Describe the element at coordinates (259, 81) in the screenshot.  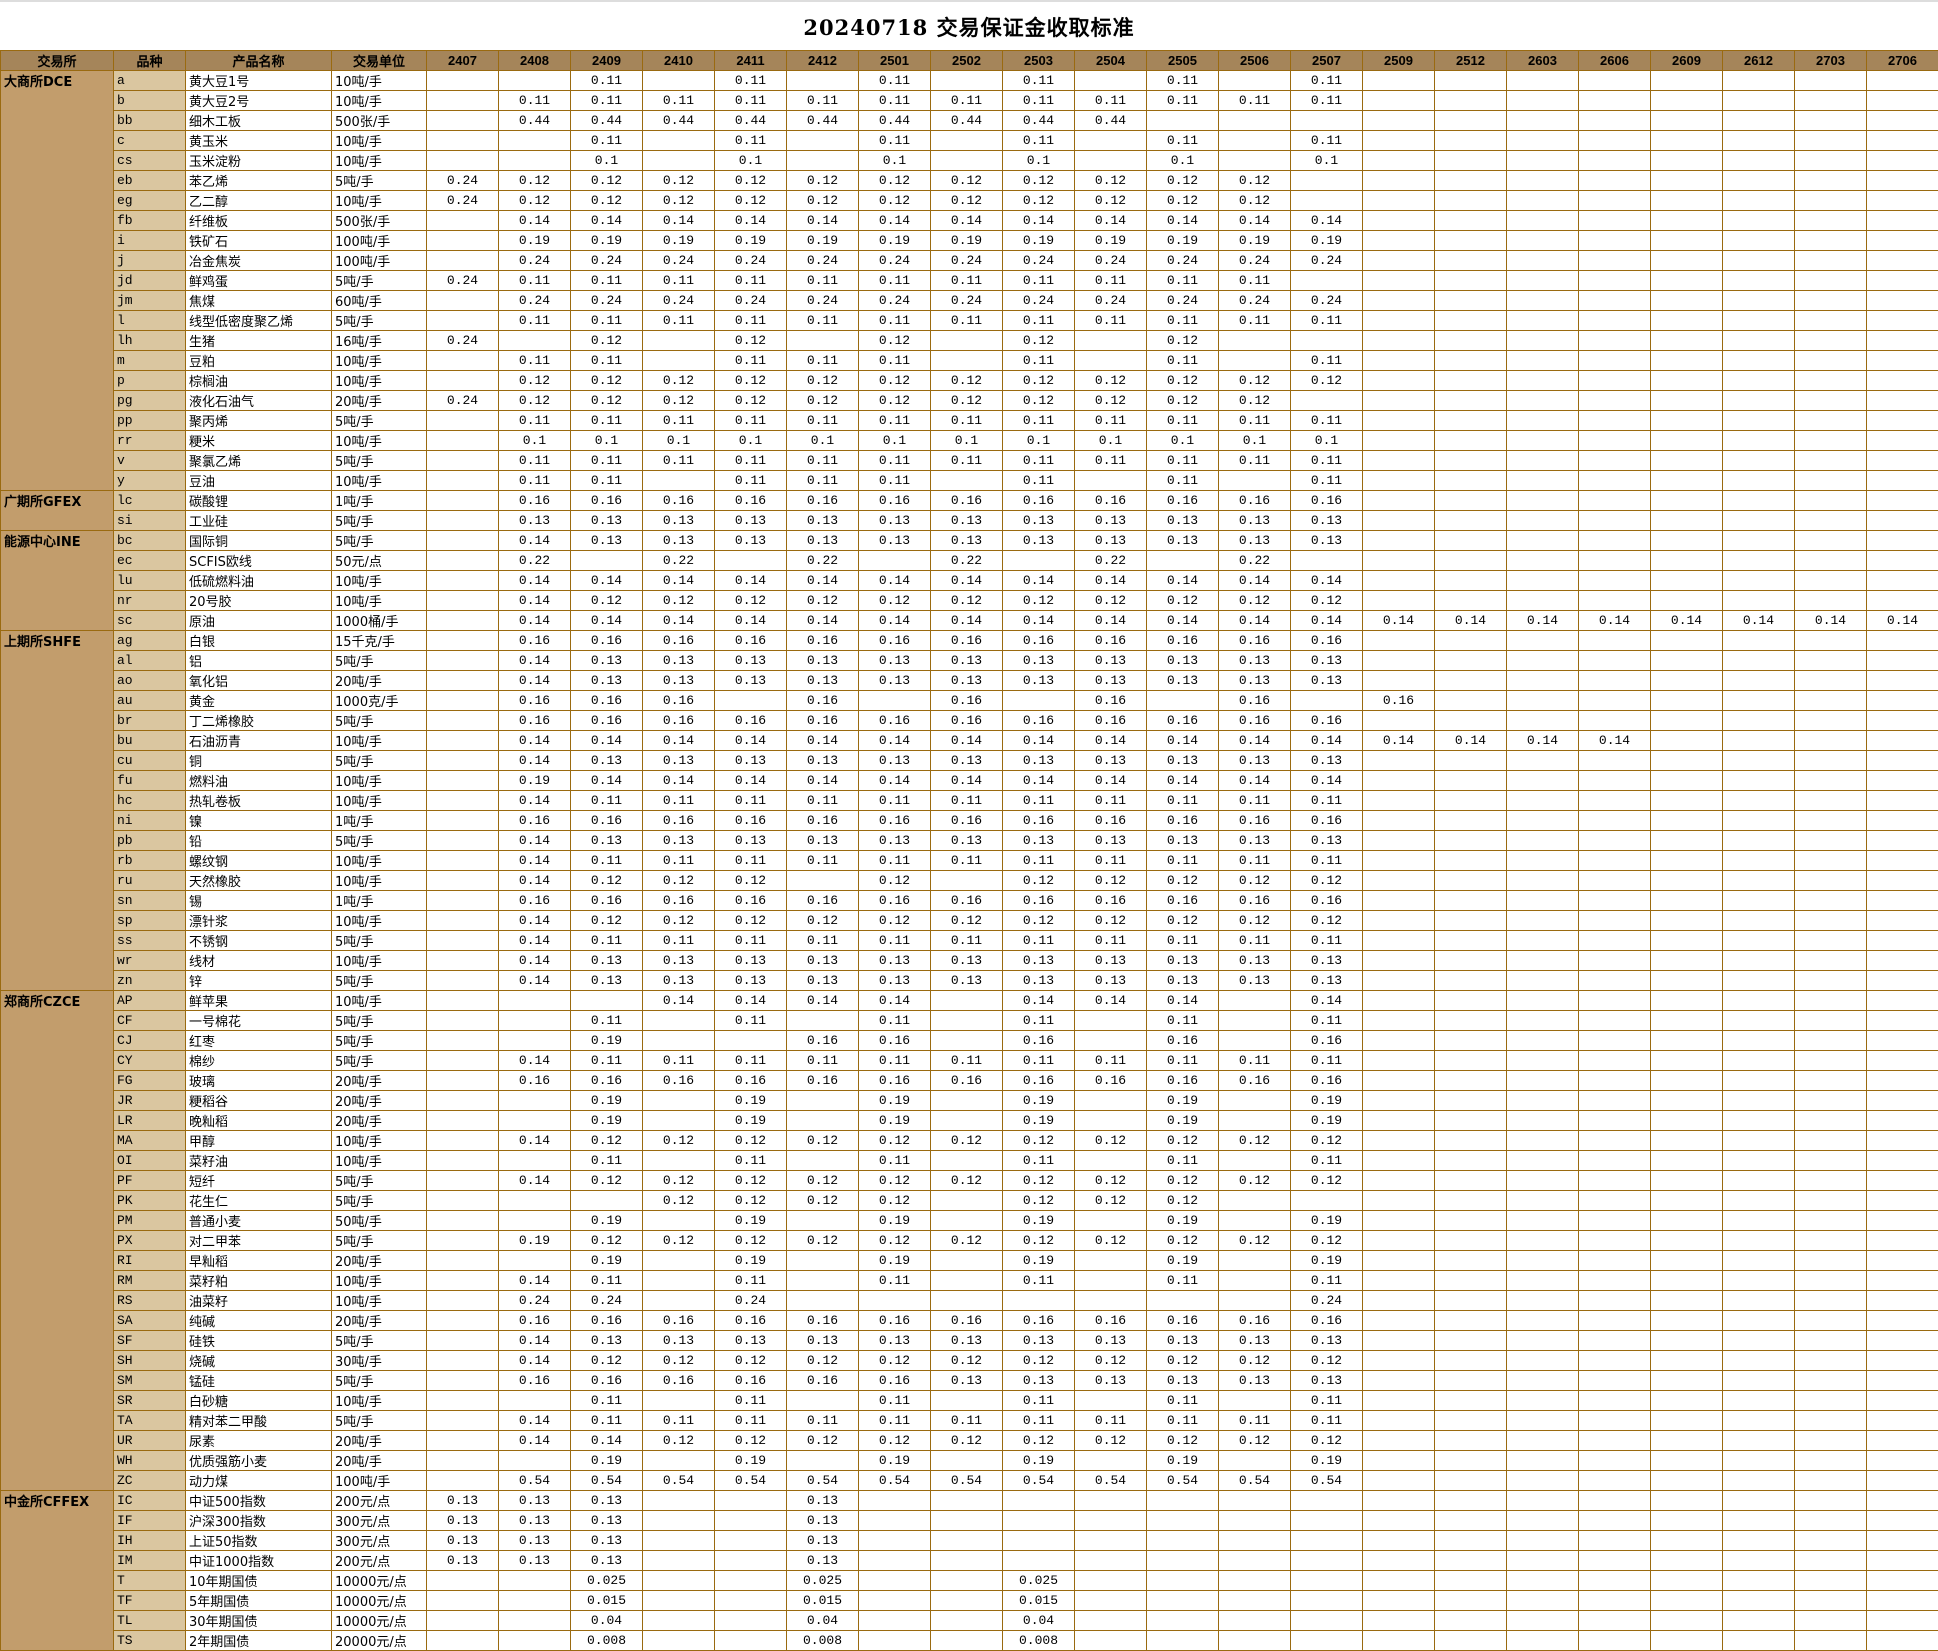
I see `product-name-cell: 黄大豆1号` at that location.